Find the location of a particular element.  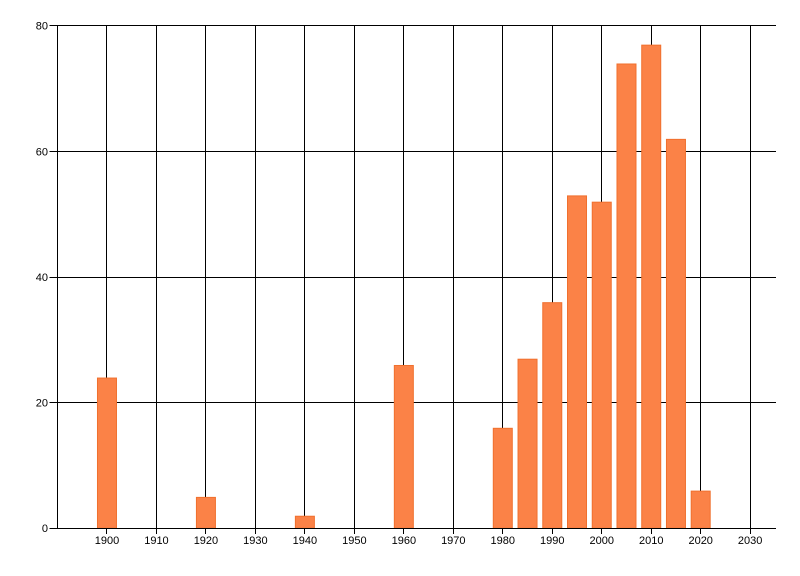

x-tick-label-1930: 1930 is located at coordinates (255, 541).